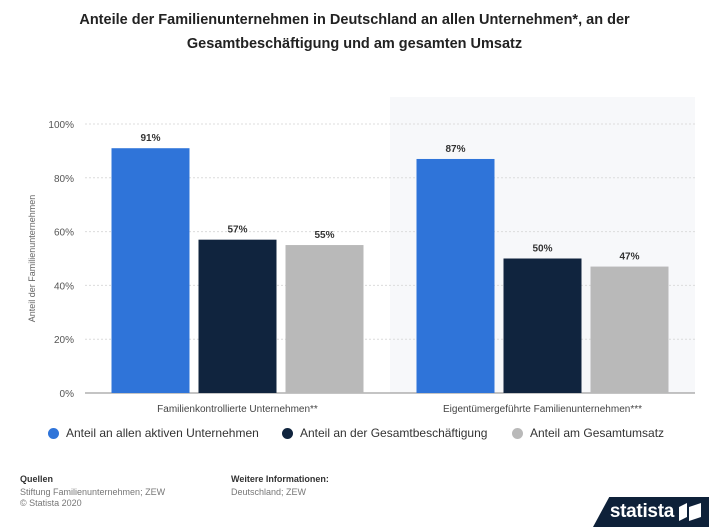  Describe the element at coordinates (517, 433) in the screenshot. I see `legend-dot-revenue` at that location.